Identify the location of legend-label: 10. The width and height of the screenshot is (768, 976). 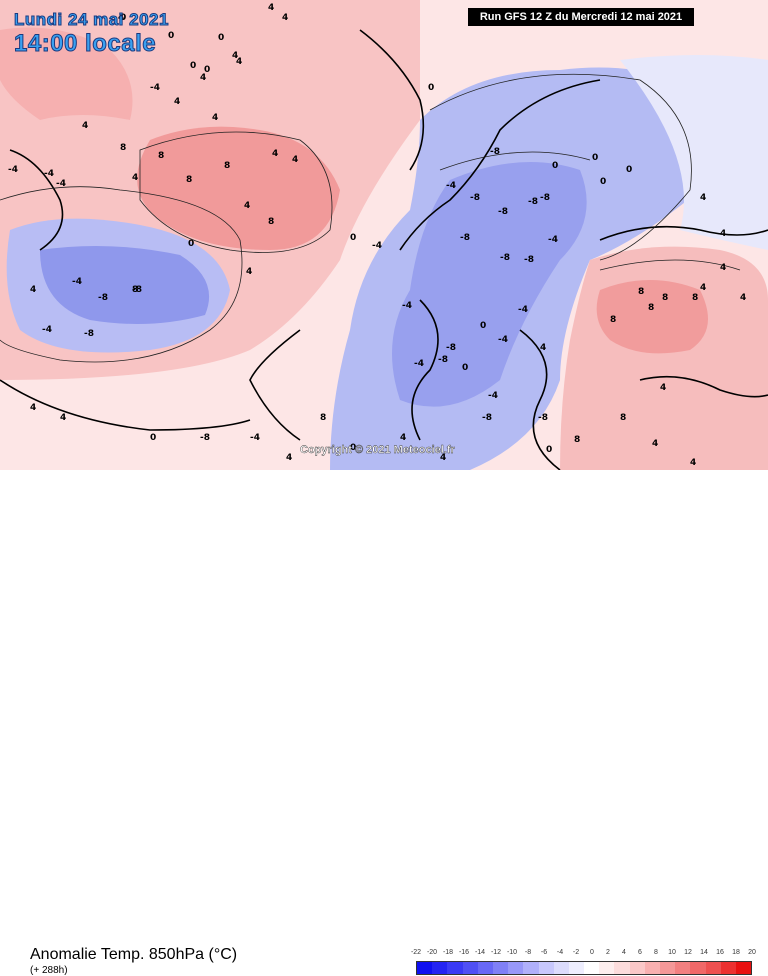
(672, 952).